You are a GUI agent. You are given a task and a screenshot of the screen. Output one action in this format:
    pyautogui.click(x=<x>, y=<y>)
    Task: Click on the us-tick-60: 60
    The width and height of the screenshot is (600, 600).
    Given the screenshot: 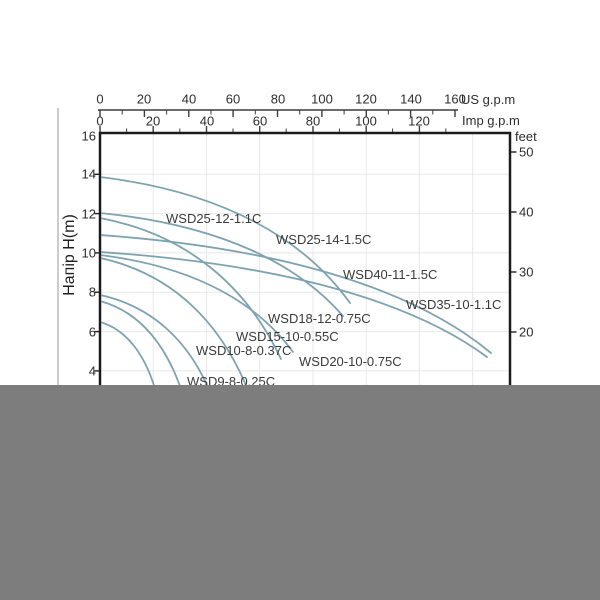 What is the action you would take?
    pyautogui.click(x=233, y=99)
    